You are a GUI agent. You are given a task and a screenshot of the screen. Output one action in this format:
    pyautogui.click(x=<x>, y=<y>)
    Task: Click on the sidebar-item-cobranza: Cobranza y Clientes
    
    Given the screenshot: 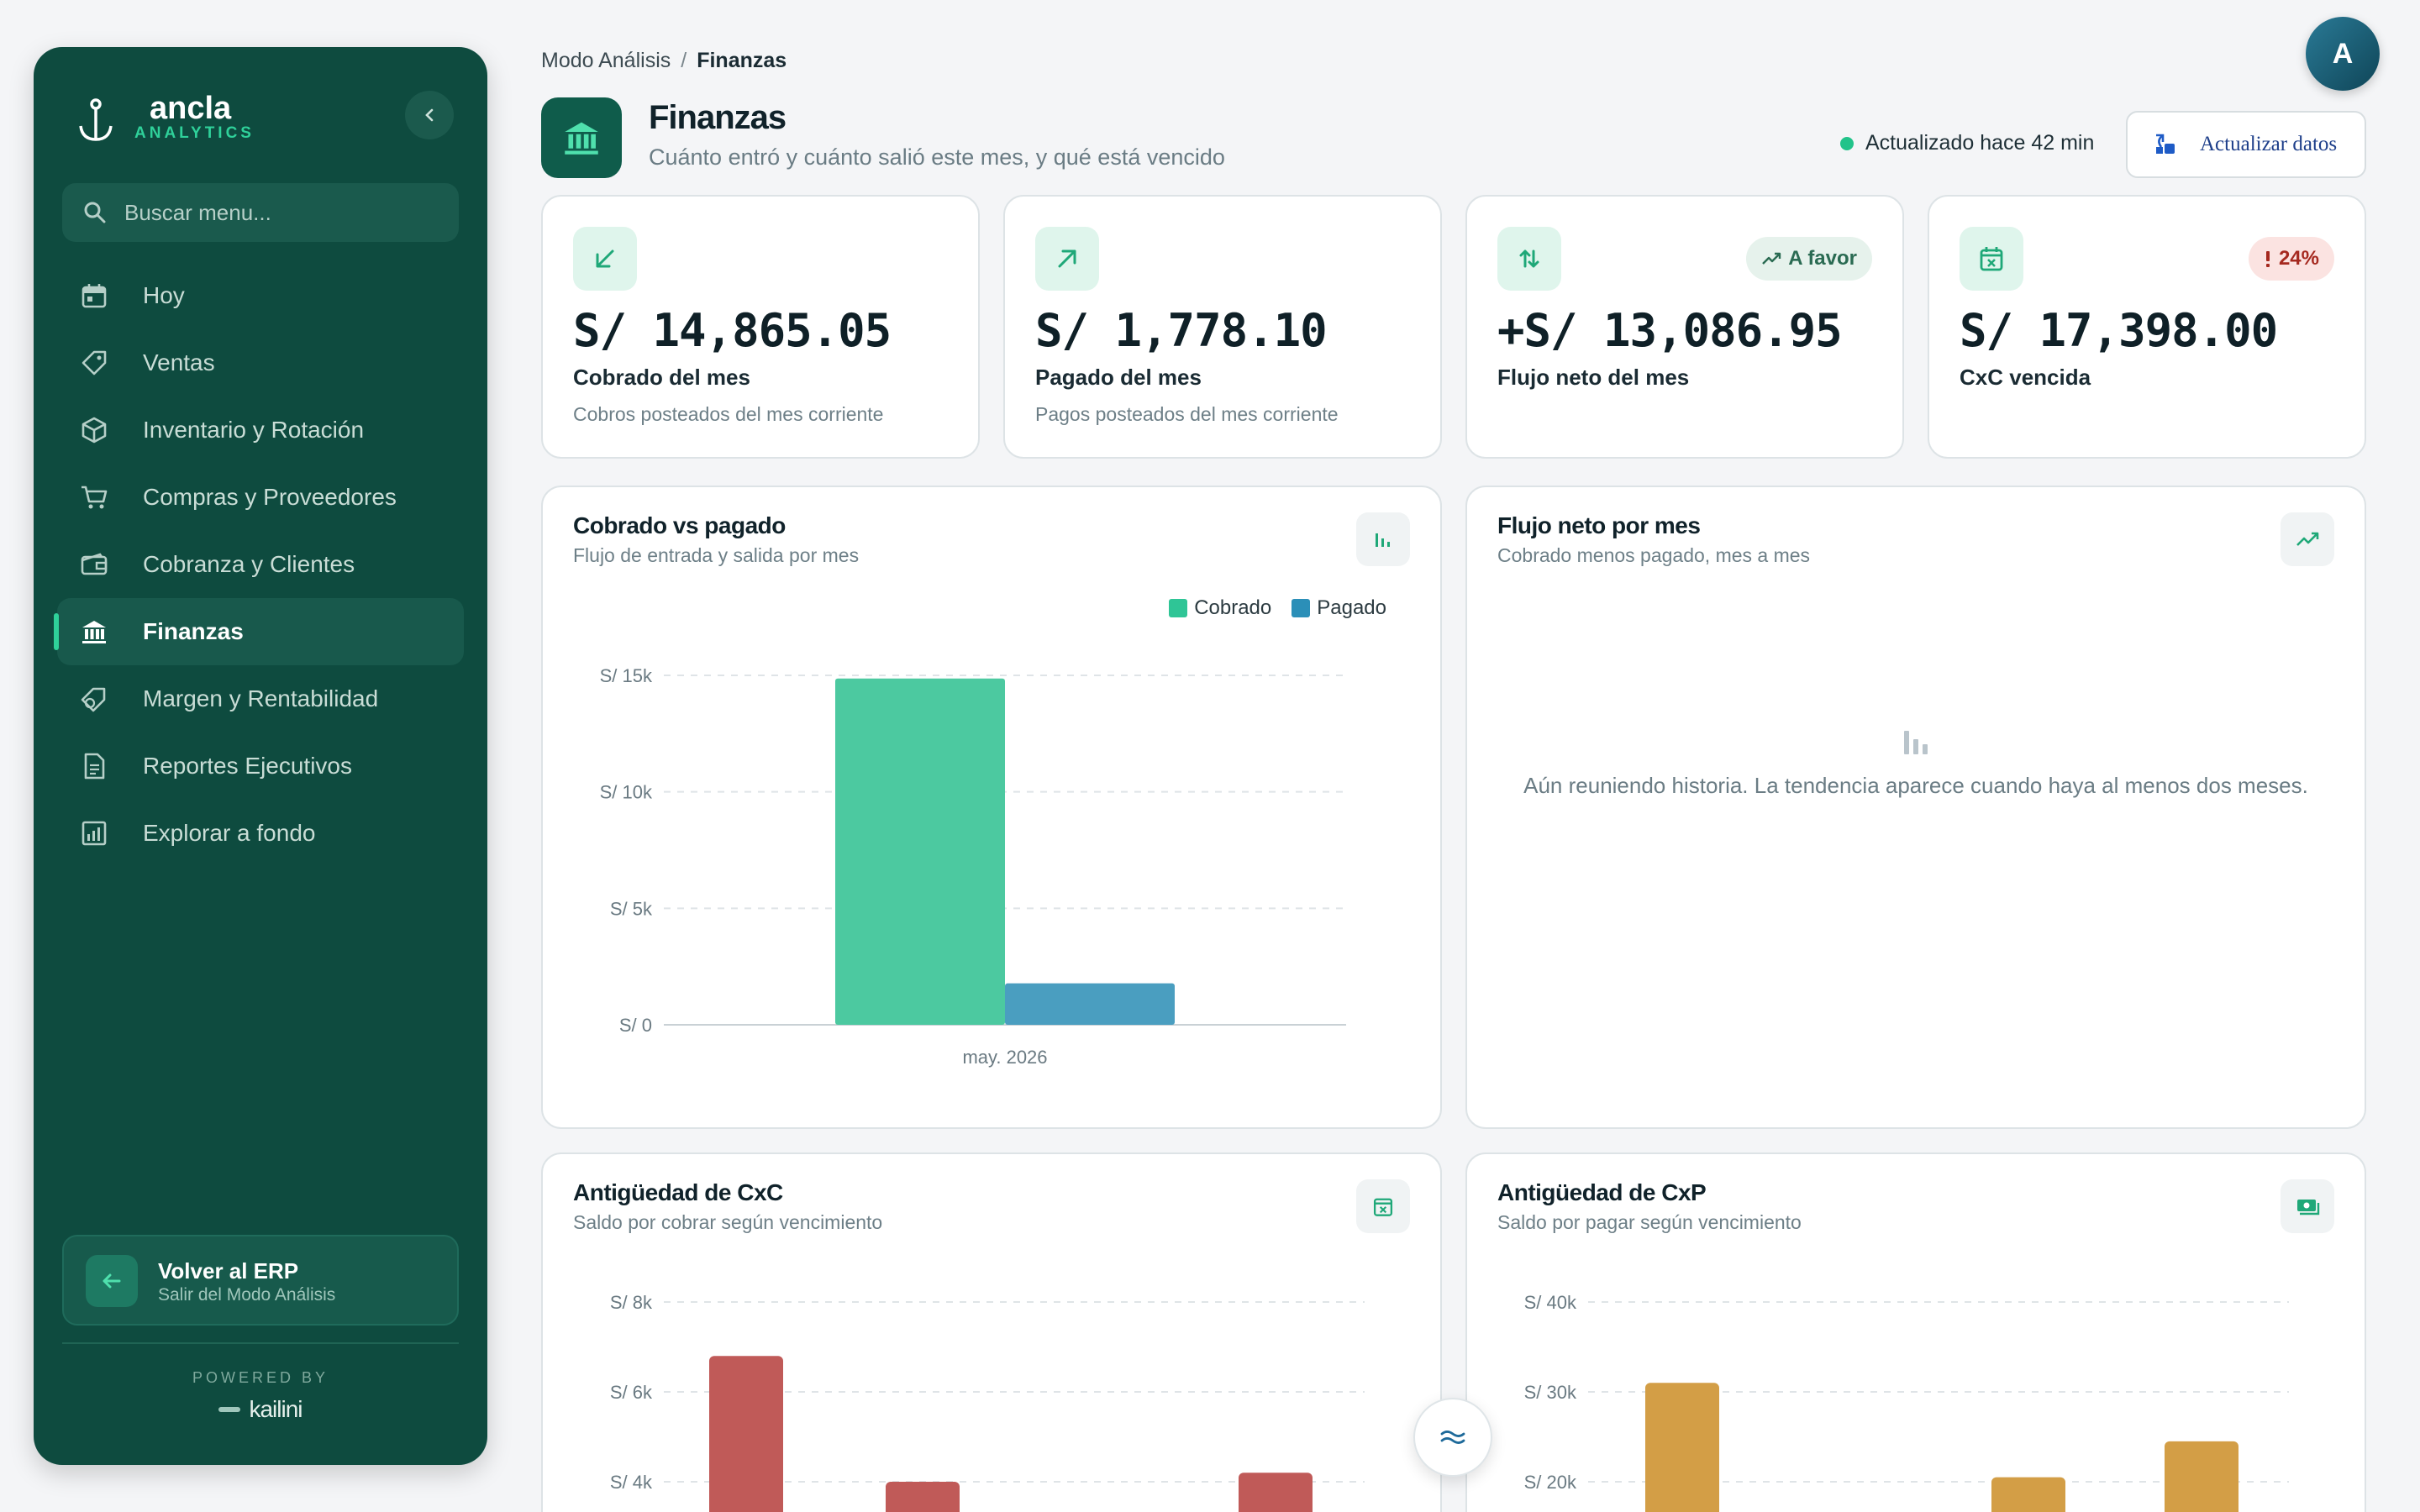 What is the action you would take?
    pyautogui.click(x=261, y=564)
    